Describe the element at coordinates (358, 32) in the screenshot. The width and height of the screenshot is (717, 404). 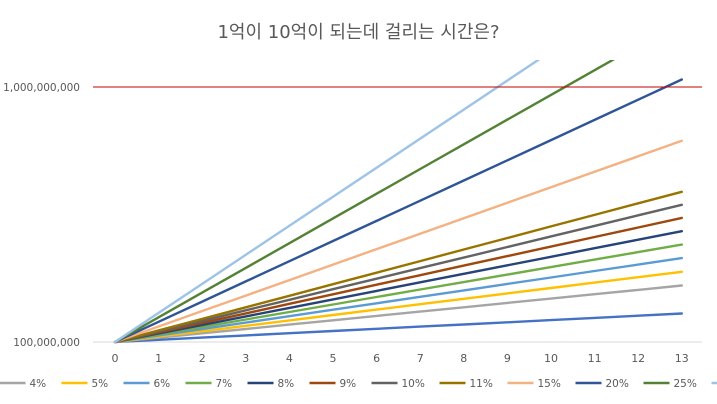
I see `chart-title: 1억이 10억이 되는데 걸리는 시간은?` at that location.